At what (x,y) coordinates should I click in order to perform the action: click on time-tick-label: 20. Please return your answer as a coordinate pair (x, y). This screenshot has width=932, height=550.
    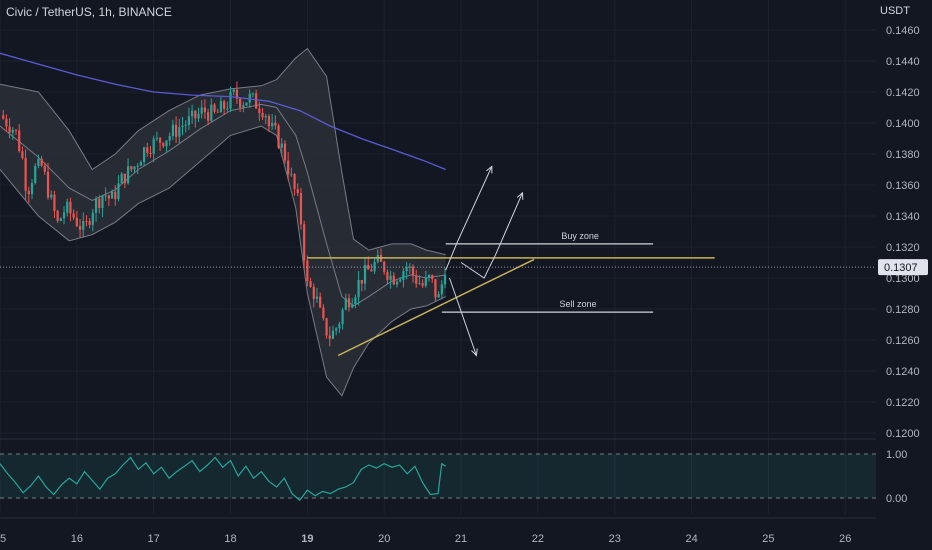
    Looking at the image, I should click on (384, 539).